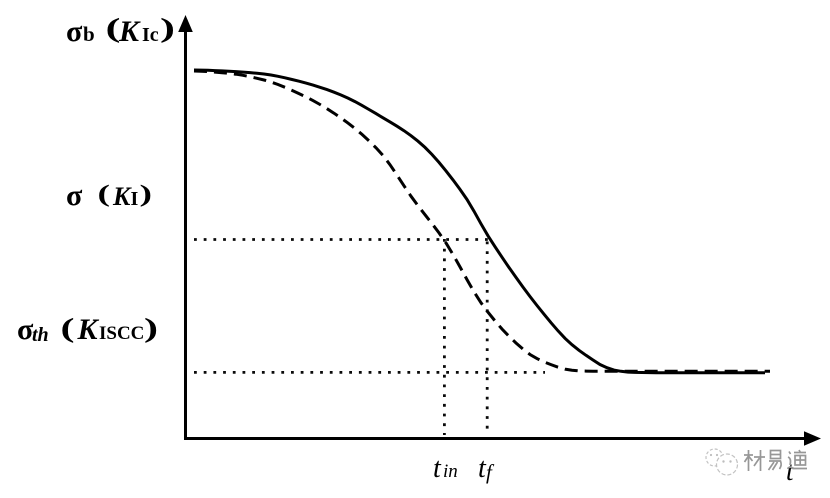  What do you see at coordinates (89, 34) in the screenshot?
I see `svg-text: b` at bounding box center [89, 34].